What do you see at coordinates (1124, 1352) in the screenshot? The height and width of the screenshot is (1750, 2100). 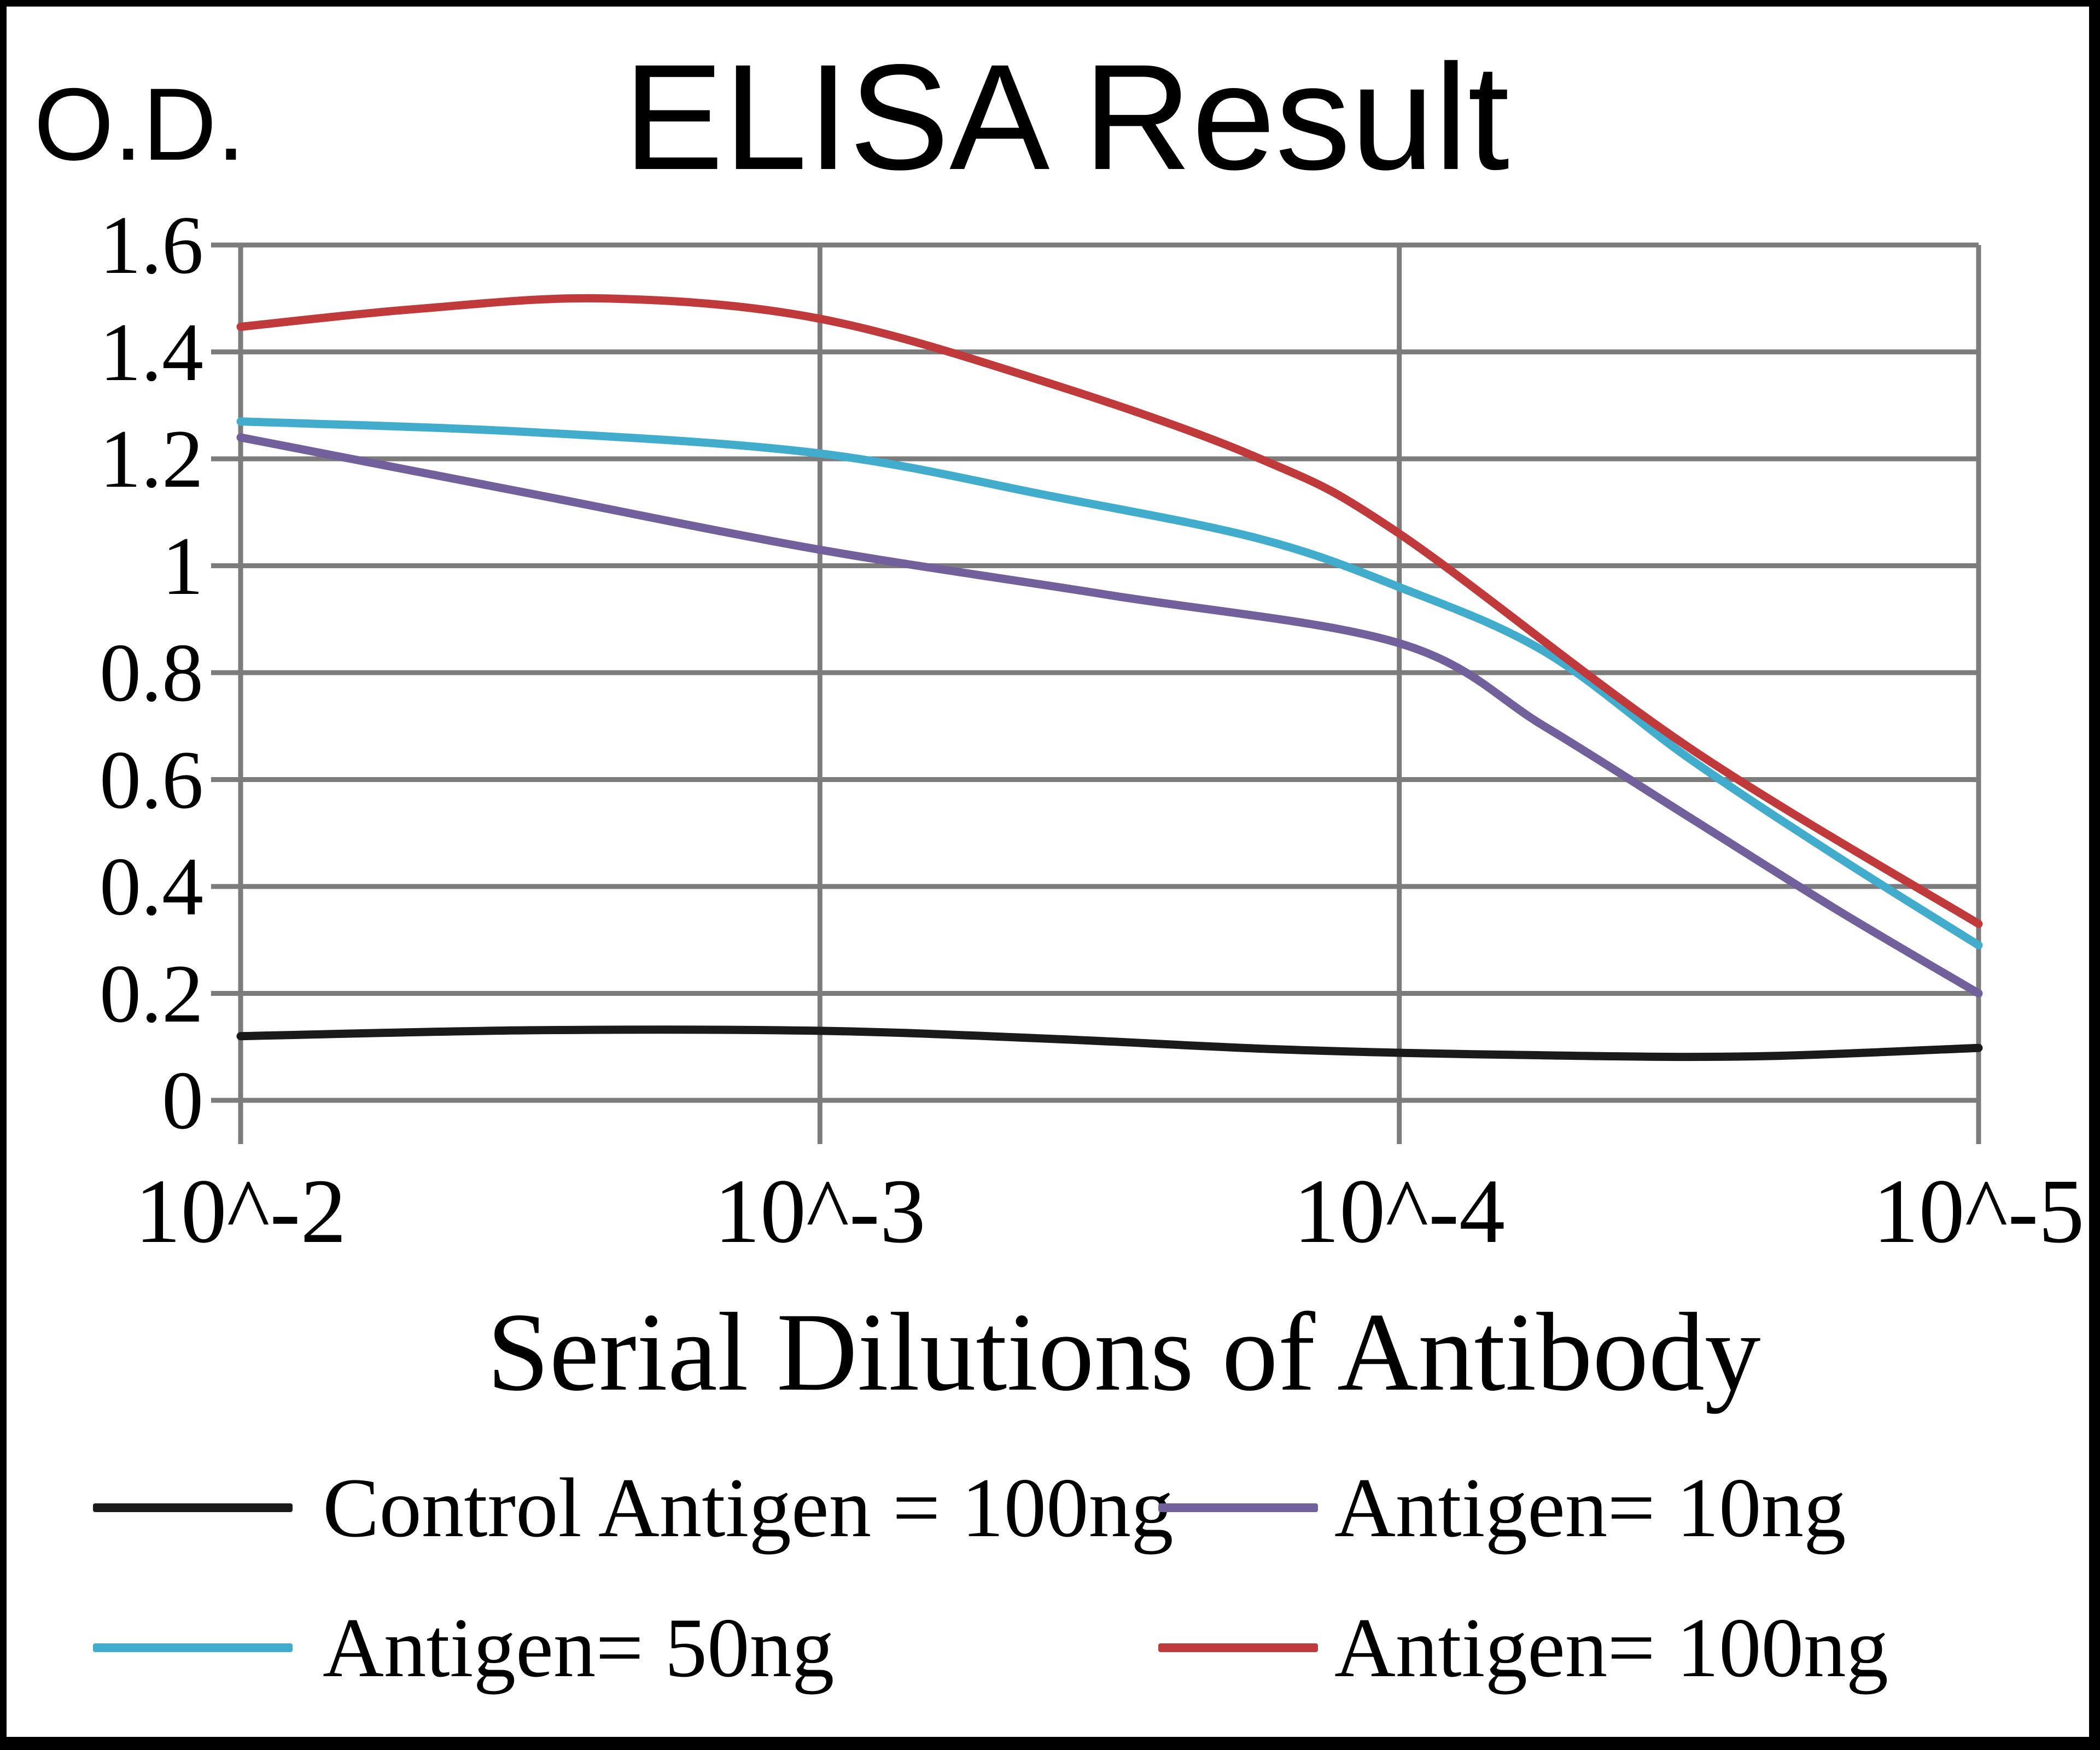 I see `x-axis-label: Serial Dilutions of Antibody` at bounding box center [1124, 1352].